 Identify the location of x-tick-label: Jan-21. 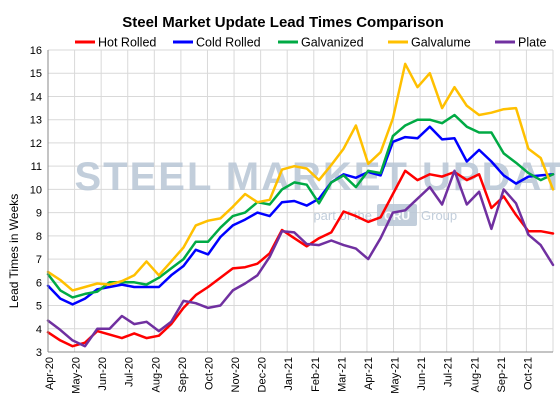
(289, 374).